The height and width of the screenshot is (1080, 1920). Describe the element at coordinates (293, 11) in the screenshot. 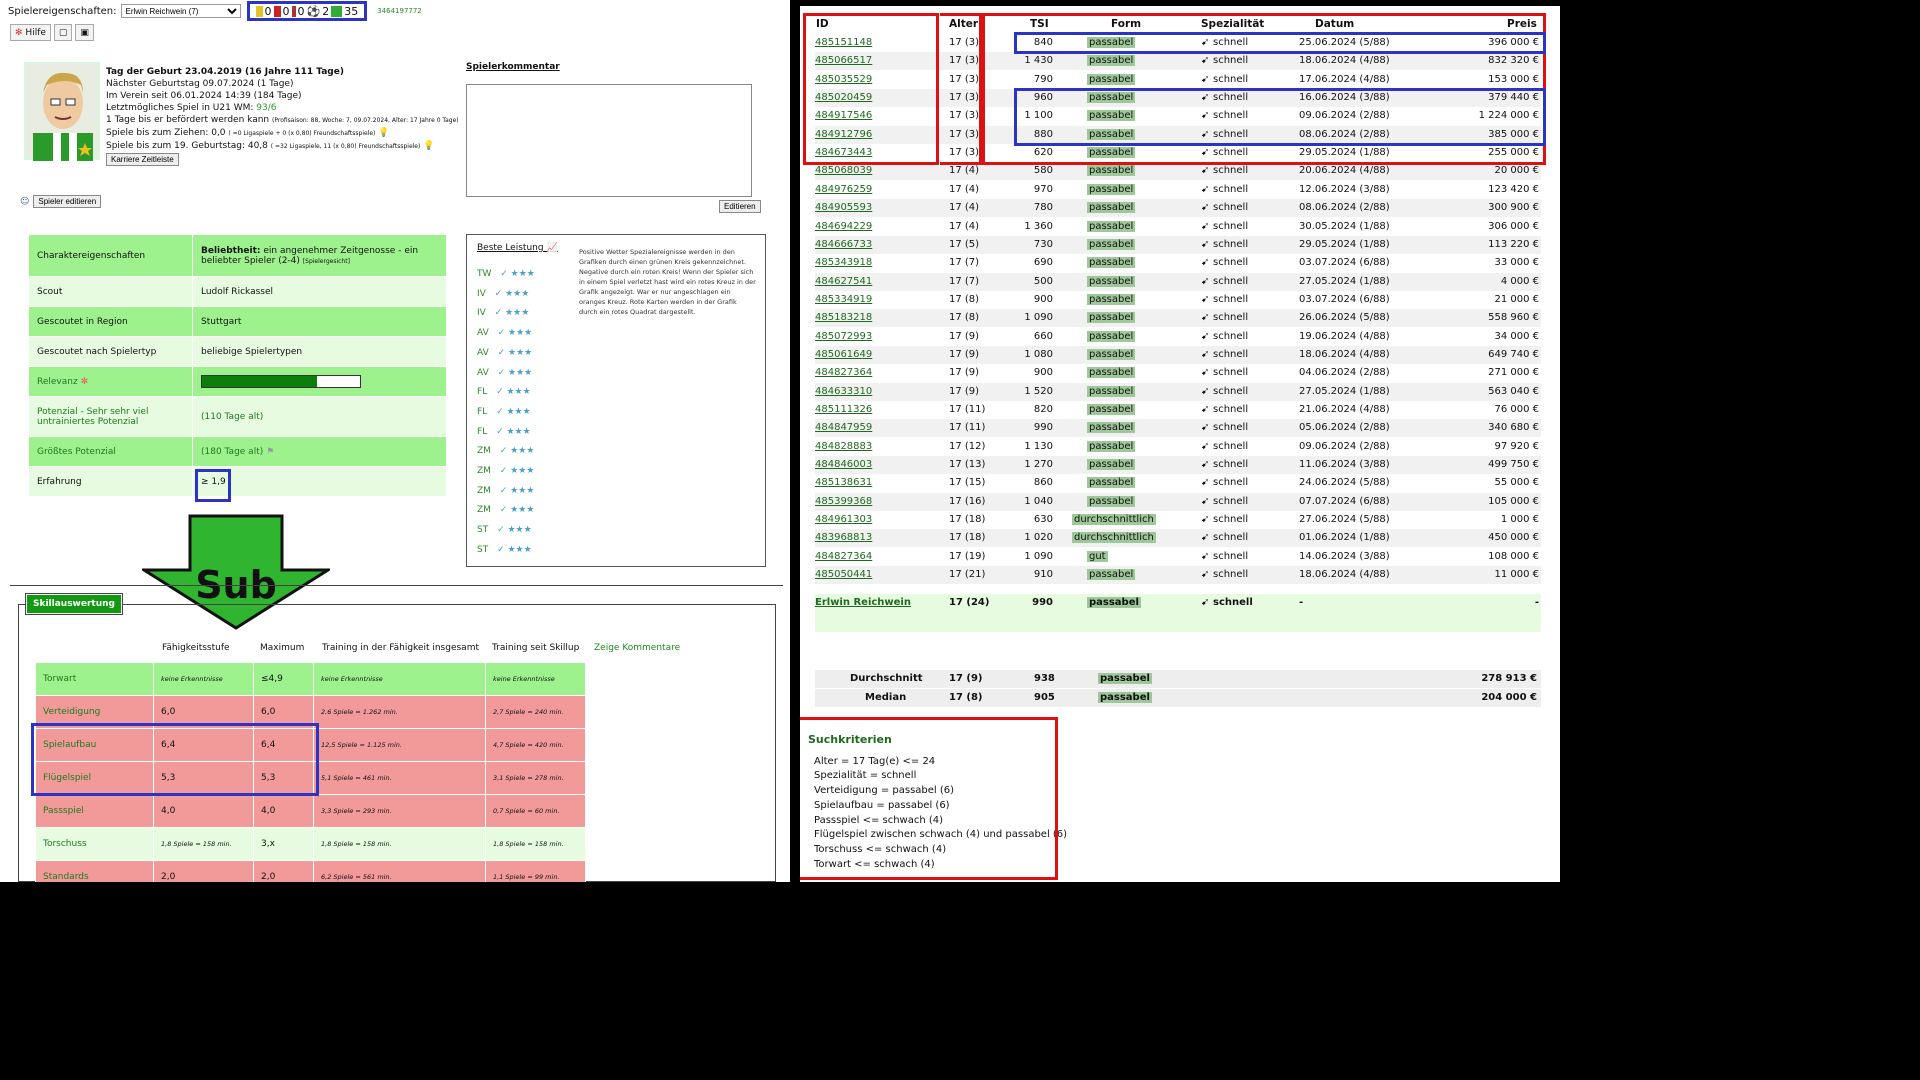

I see `injury-icon` at that location.